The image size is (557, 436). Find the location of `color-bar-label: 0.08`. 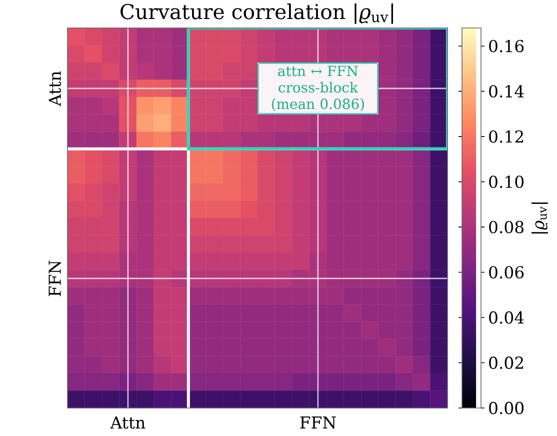

color-bar-label: 0.08 is located at coordinates (506, 227).